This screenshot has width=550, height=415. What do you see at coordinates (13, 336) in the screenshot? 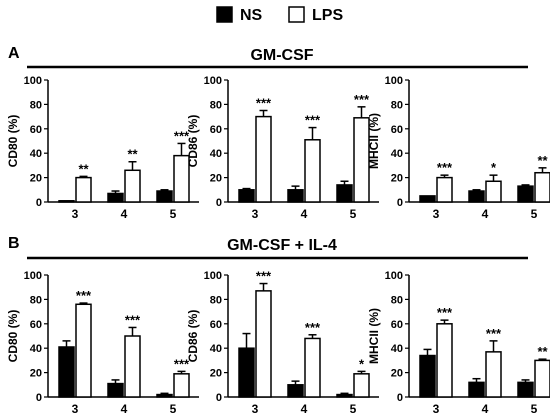
I see `y-axis-title: CD80 (%)` at bounding box center [13, 336].